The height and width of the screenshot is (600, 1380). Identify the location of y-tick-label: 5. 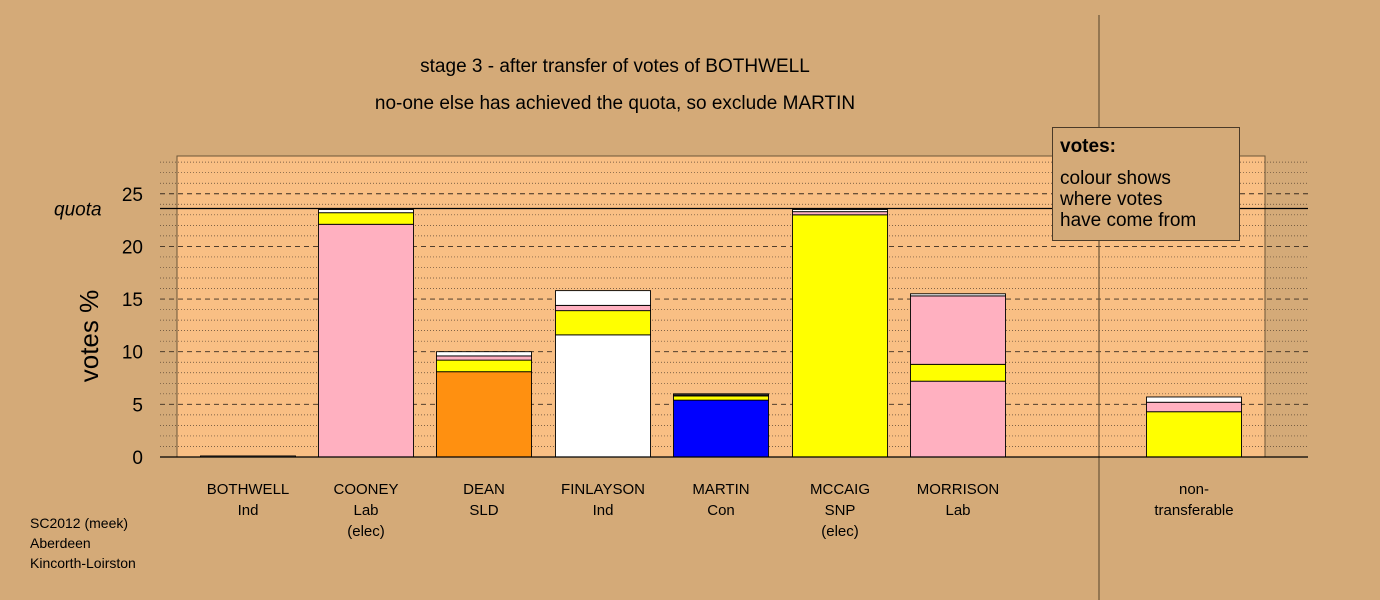
(137, 405).